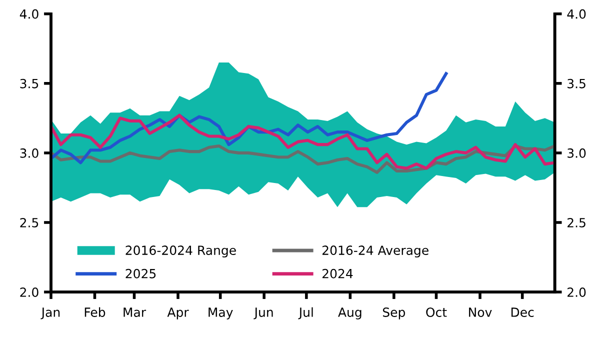  What do you see at coordinates (141, 273) in the screenshot?
I see `legend-label: 2025` at bounding box center [141, 273].